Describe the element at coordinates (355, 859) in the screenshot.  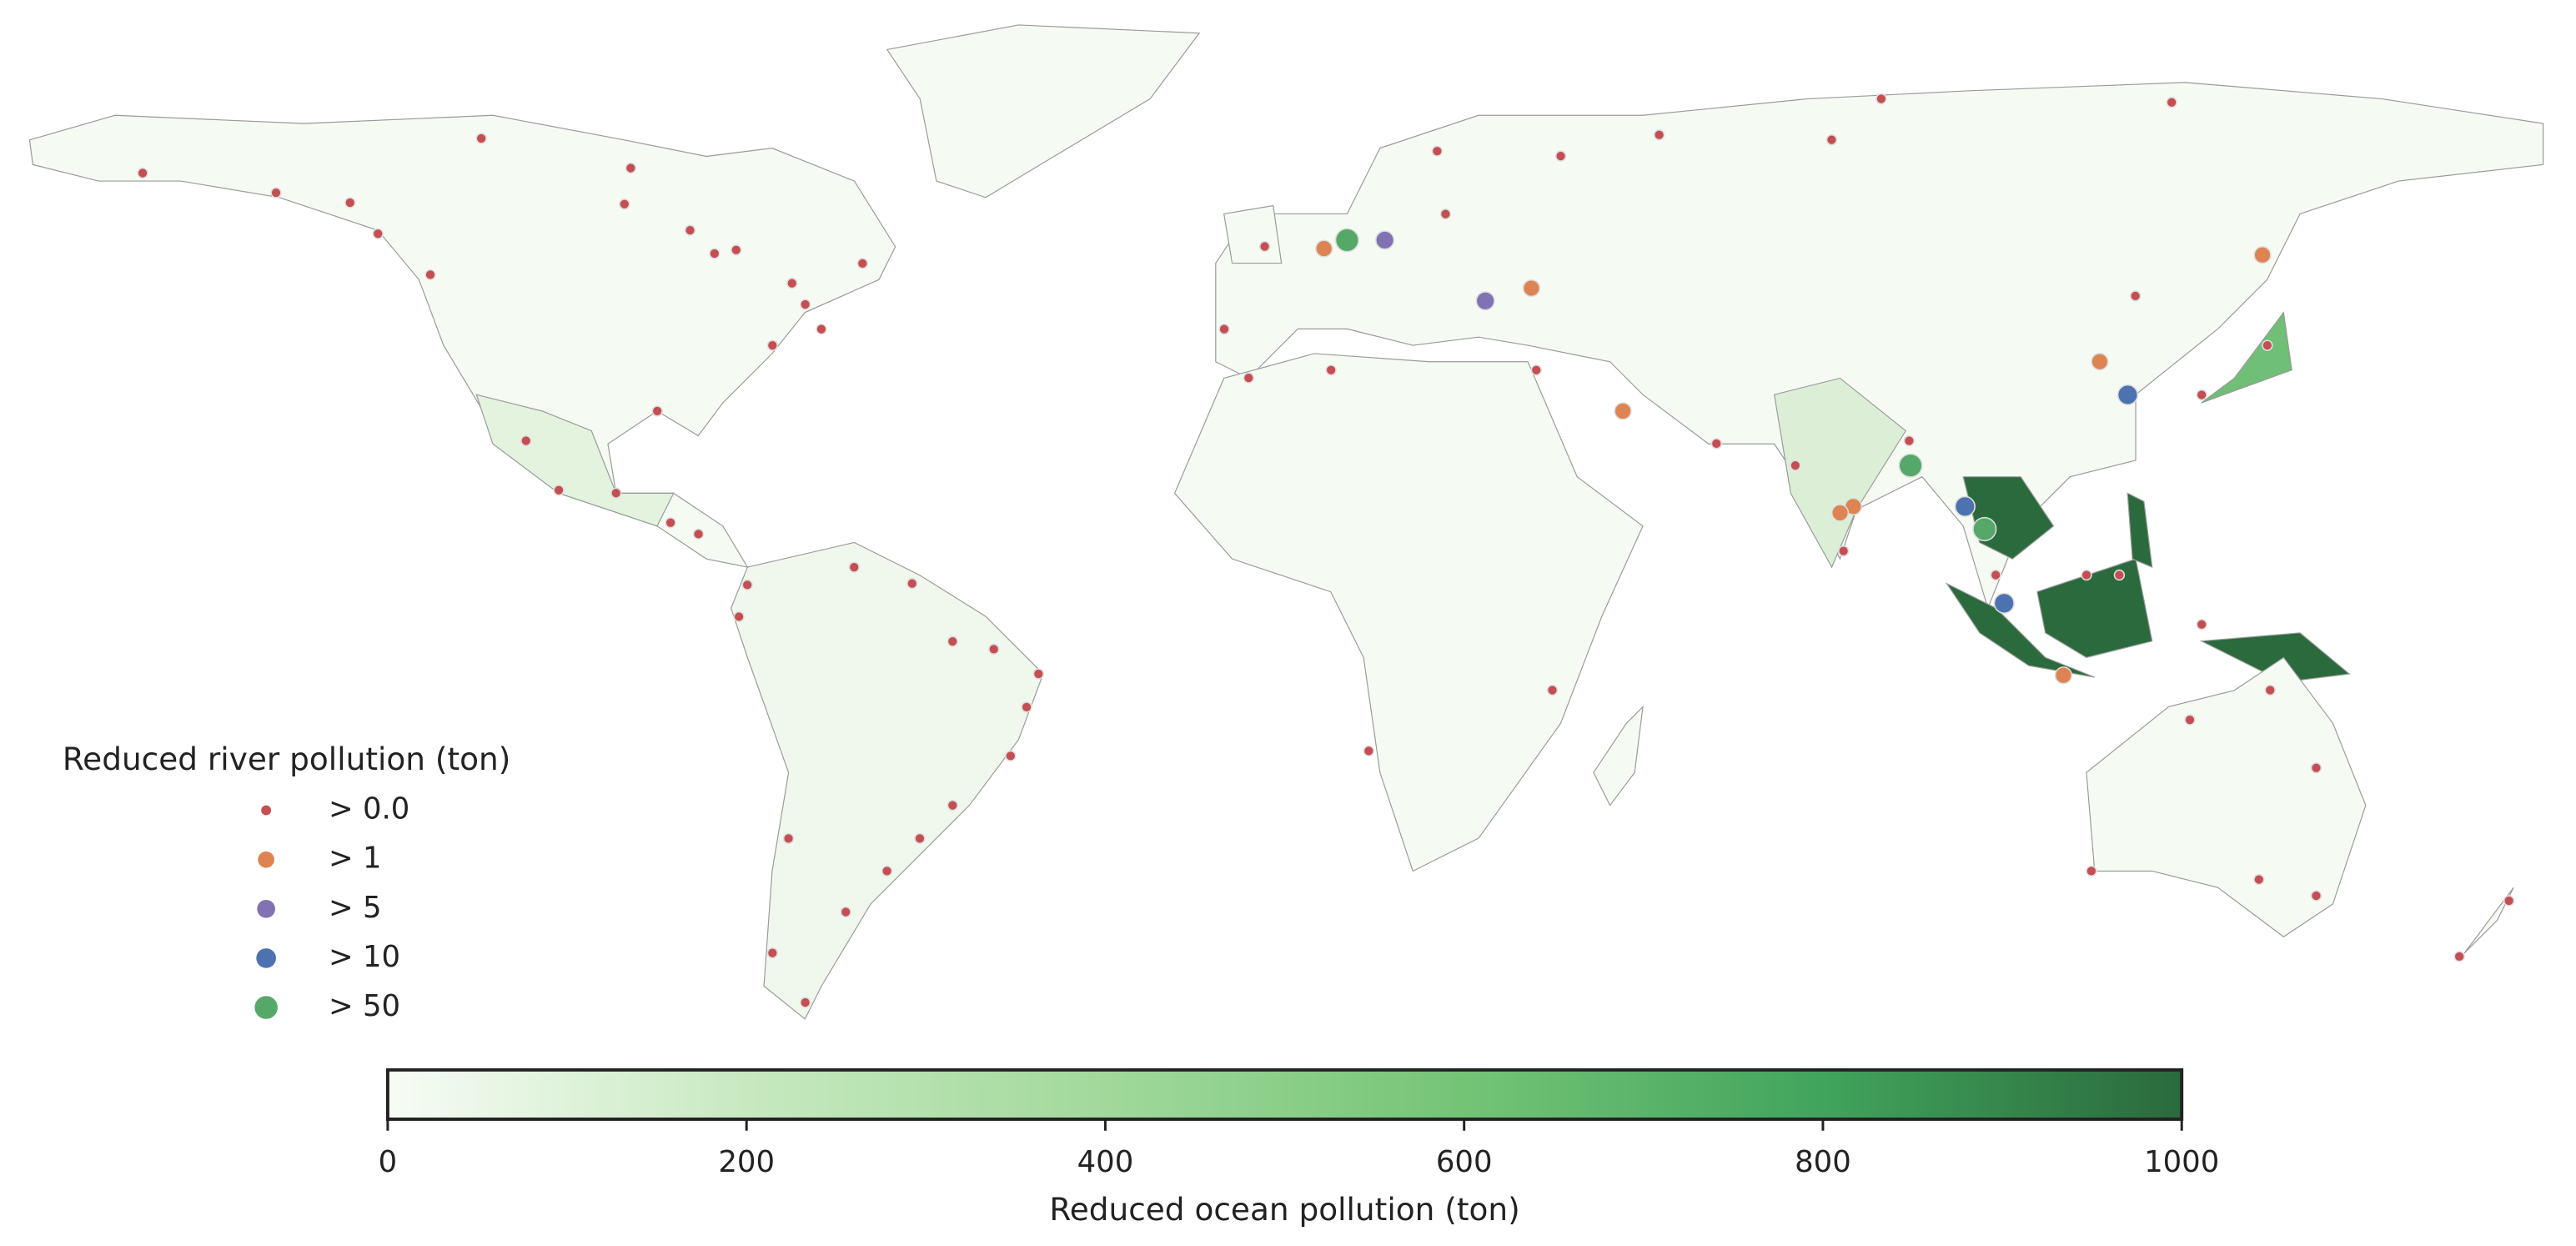
I see `legend-label: > 1` at that location.